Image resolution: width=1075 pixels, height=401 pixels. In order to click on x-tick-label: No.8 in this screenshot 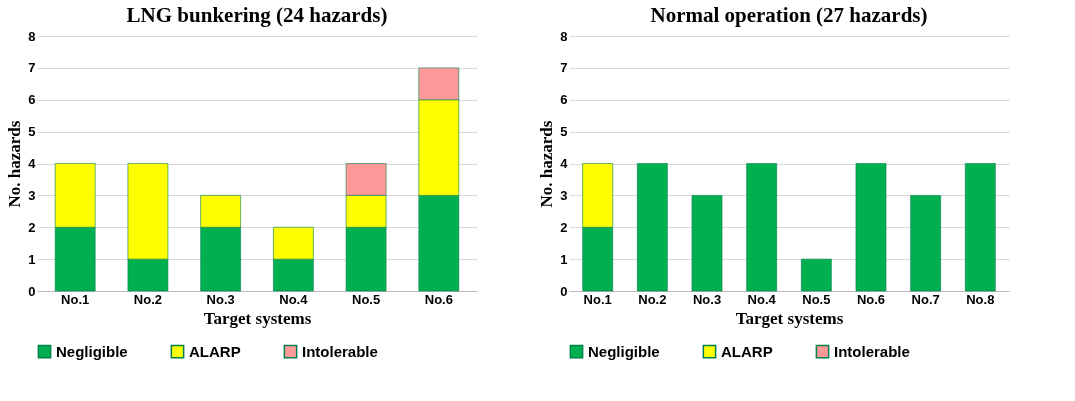, I will do `click(980, 299)`.